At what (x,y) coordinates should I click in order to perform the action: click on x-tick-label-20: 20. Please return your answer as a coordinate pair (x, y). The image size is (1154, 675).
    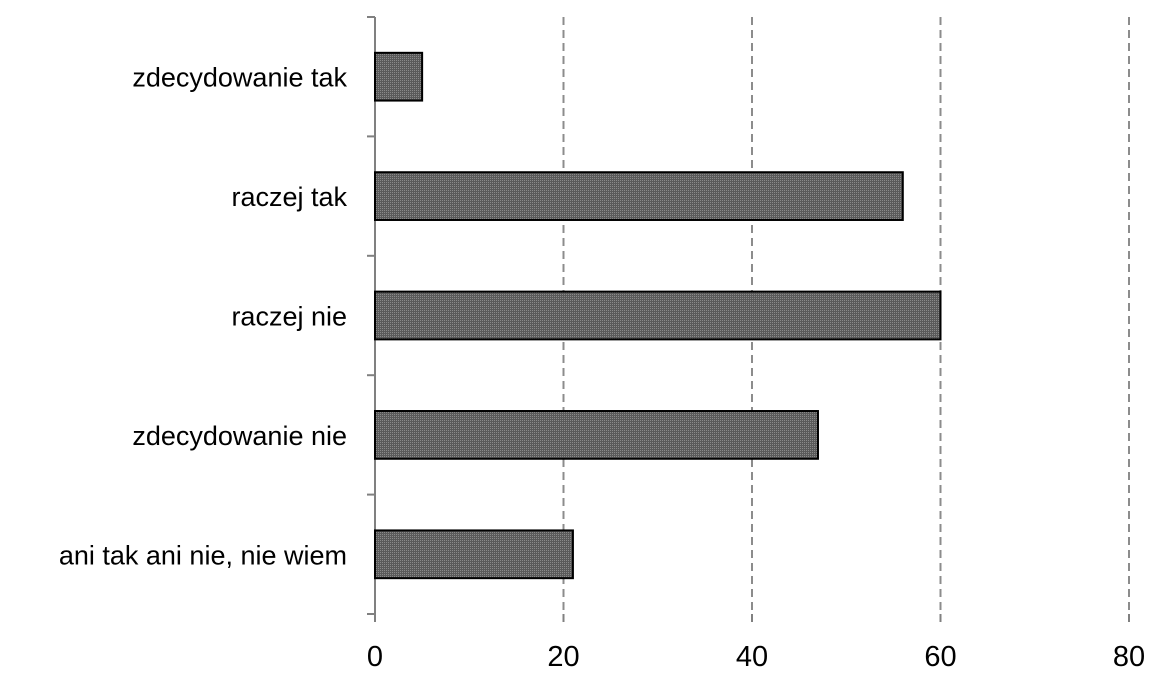
    Looking at the image, I should click on (563, 657).